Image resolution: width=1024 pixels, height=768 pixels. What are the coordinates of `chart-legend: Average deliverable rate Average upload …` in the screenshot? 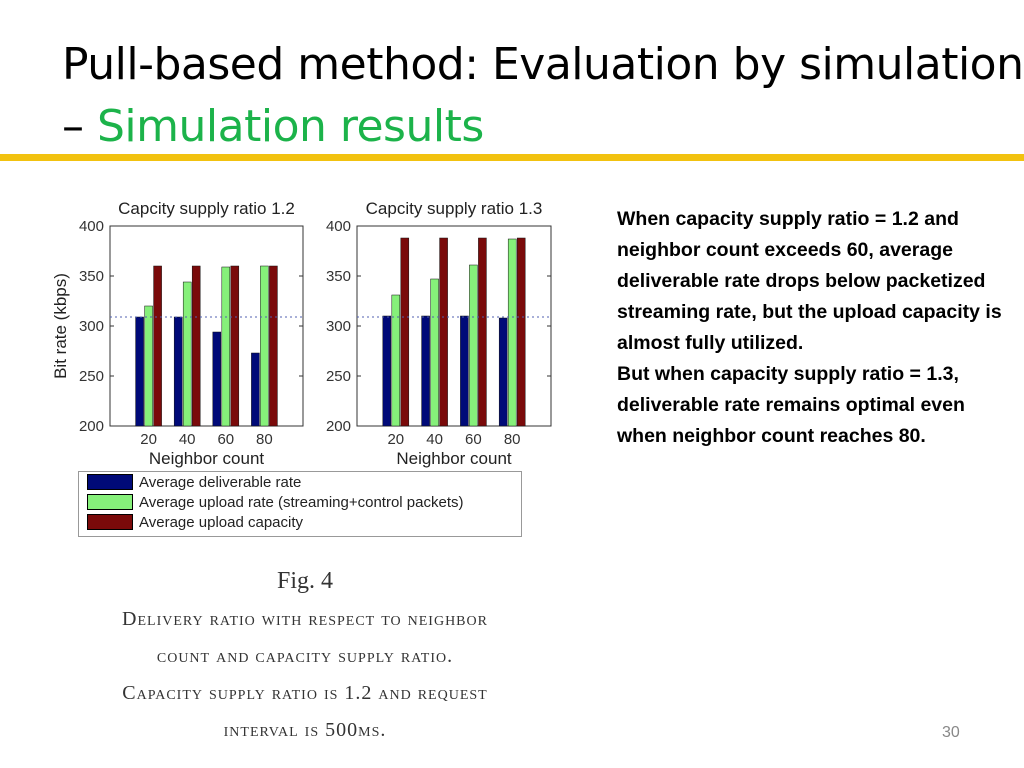 It's located at (300, 504).